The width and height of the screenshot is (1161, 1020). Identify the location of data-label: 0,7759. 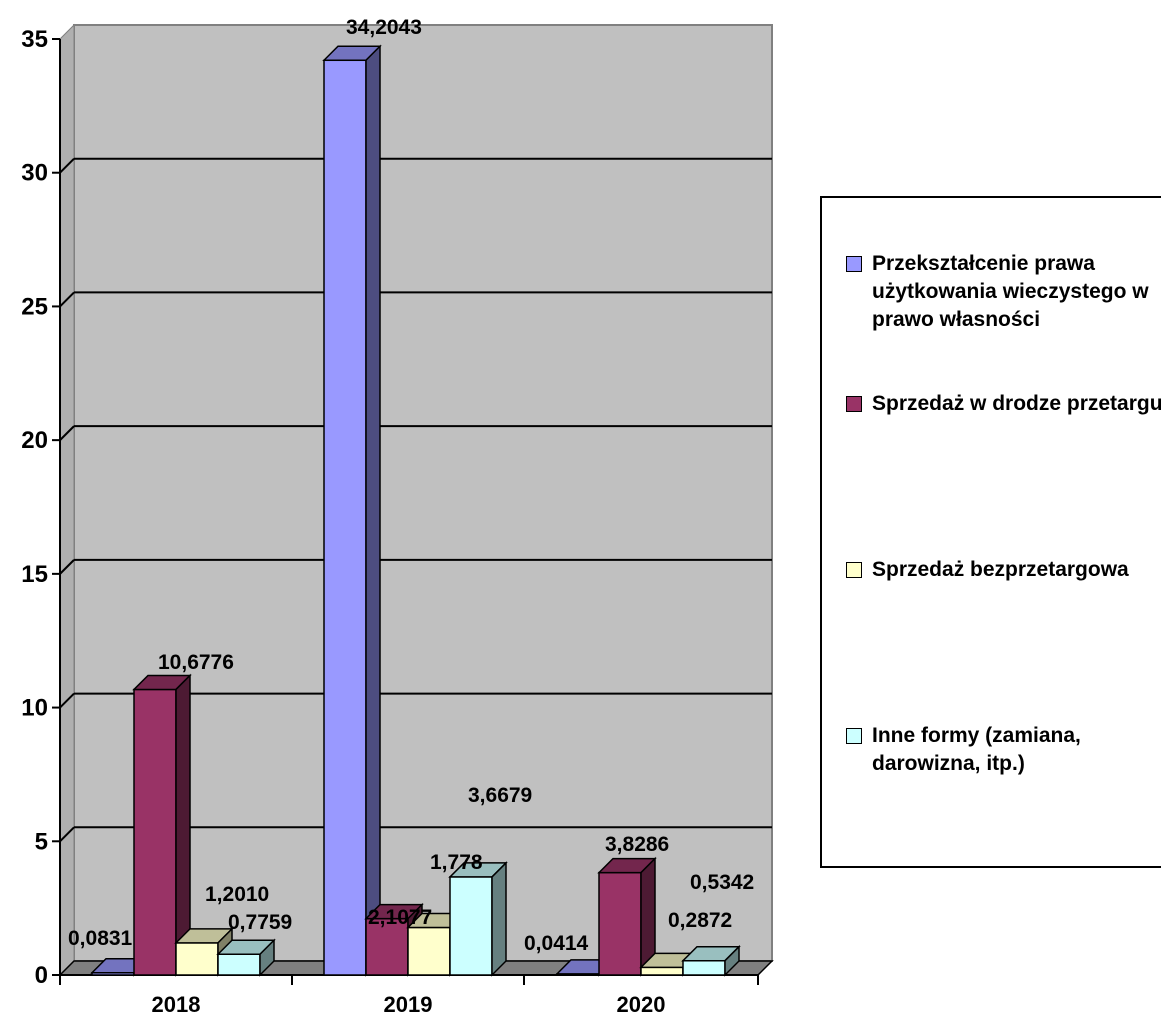
(260, 922).